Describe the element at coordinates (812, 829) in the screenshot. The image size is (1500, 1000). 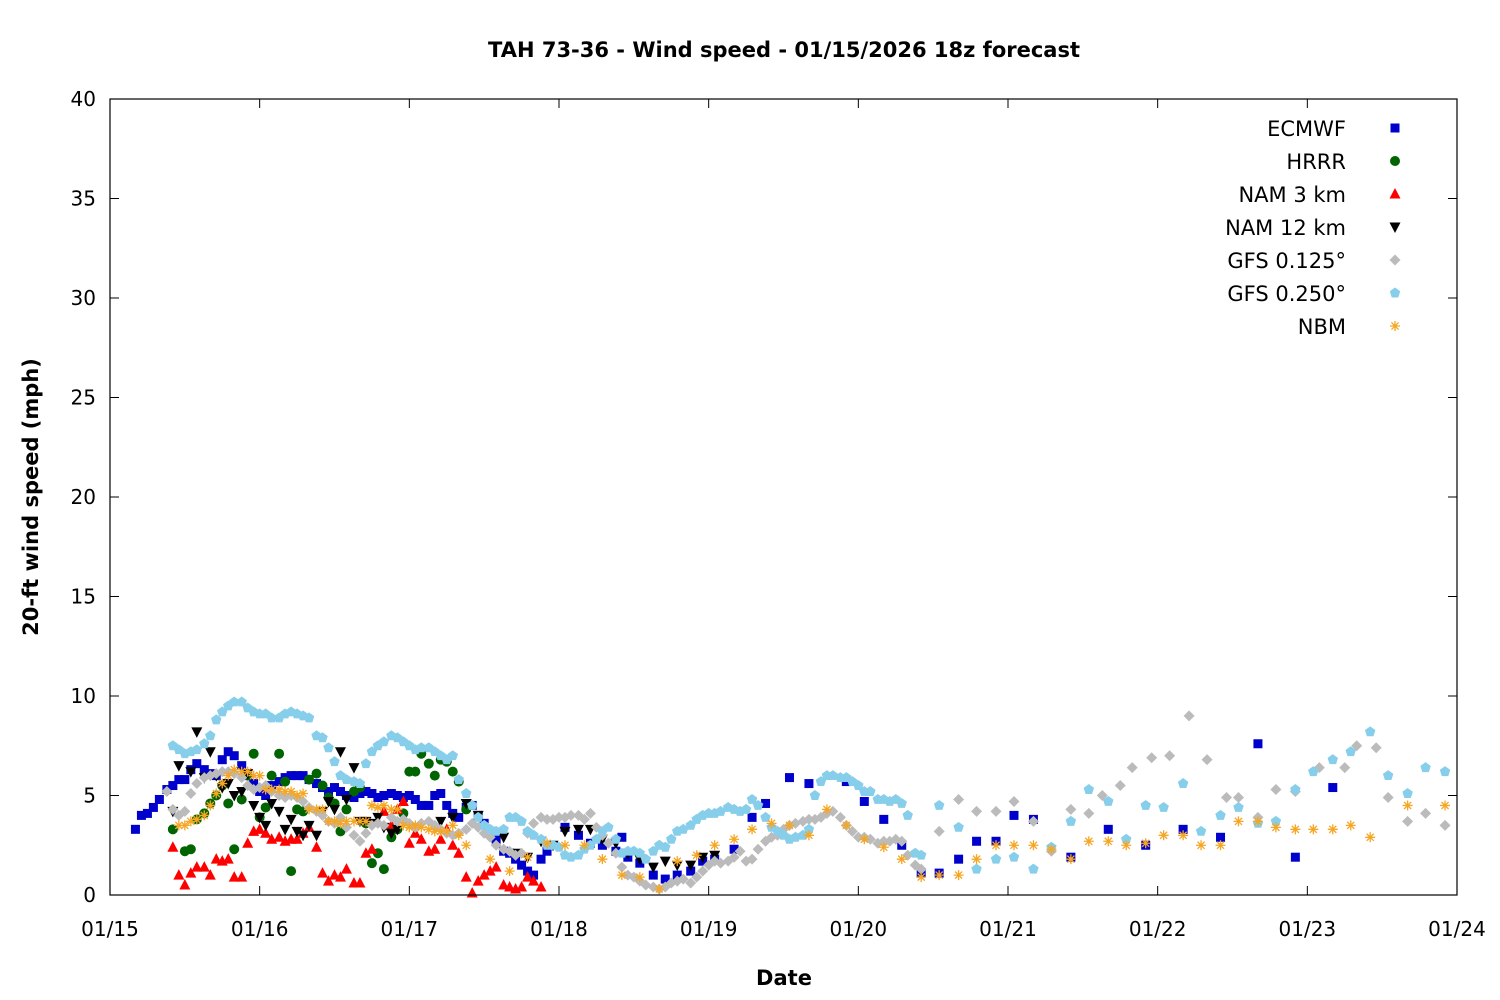
I see `series-nbm` at that location.